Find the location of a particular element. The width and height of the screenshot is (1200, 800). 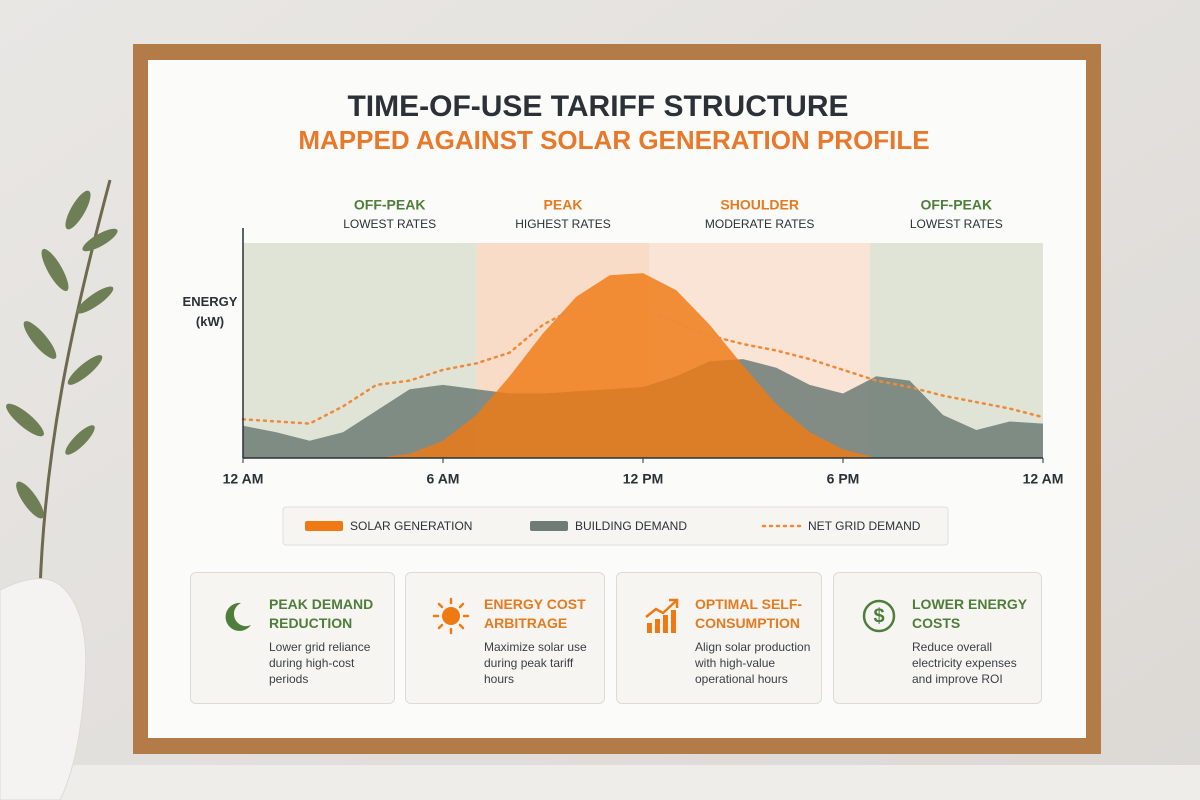

x-tick-label: 6 PM is located at coordinates (843, 479).